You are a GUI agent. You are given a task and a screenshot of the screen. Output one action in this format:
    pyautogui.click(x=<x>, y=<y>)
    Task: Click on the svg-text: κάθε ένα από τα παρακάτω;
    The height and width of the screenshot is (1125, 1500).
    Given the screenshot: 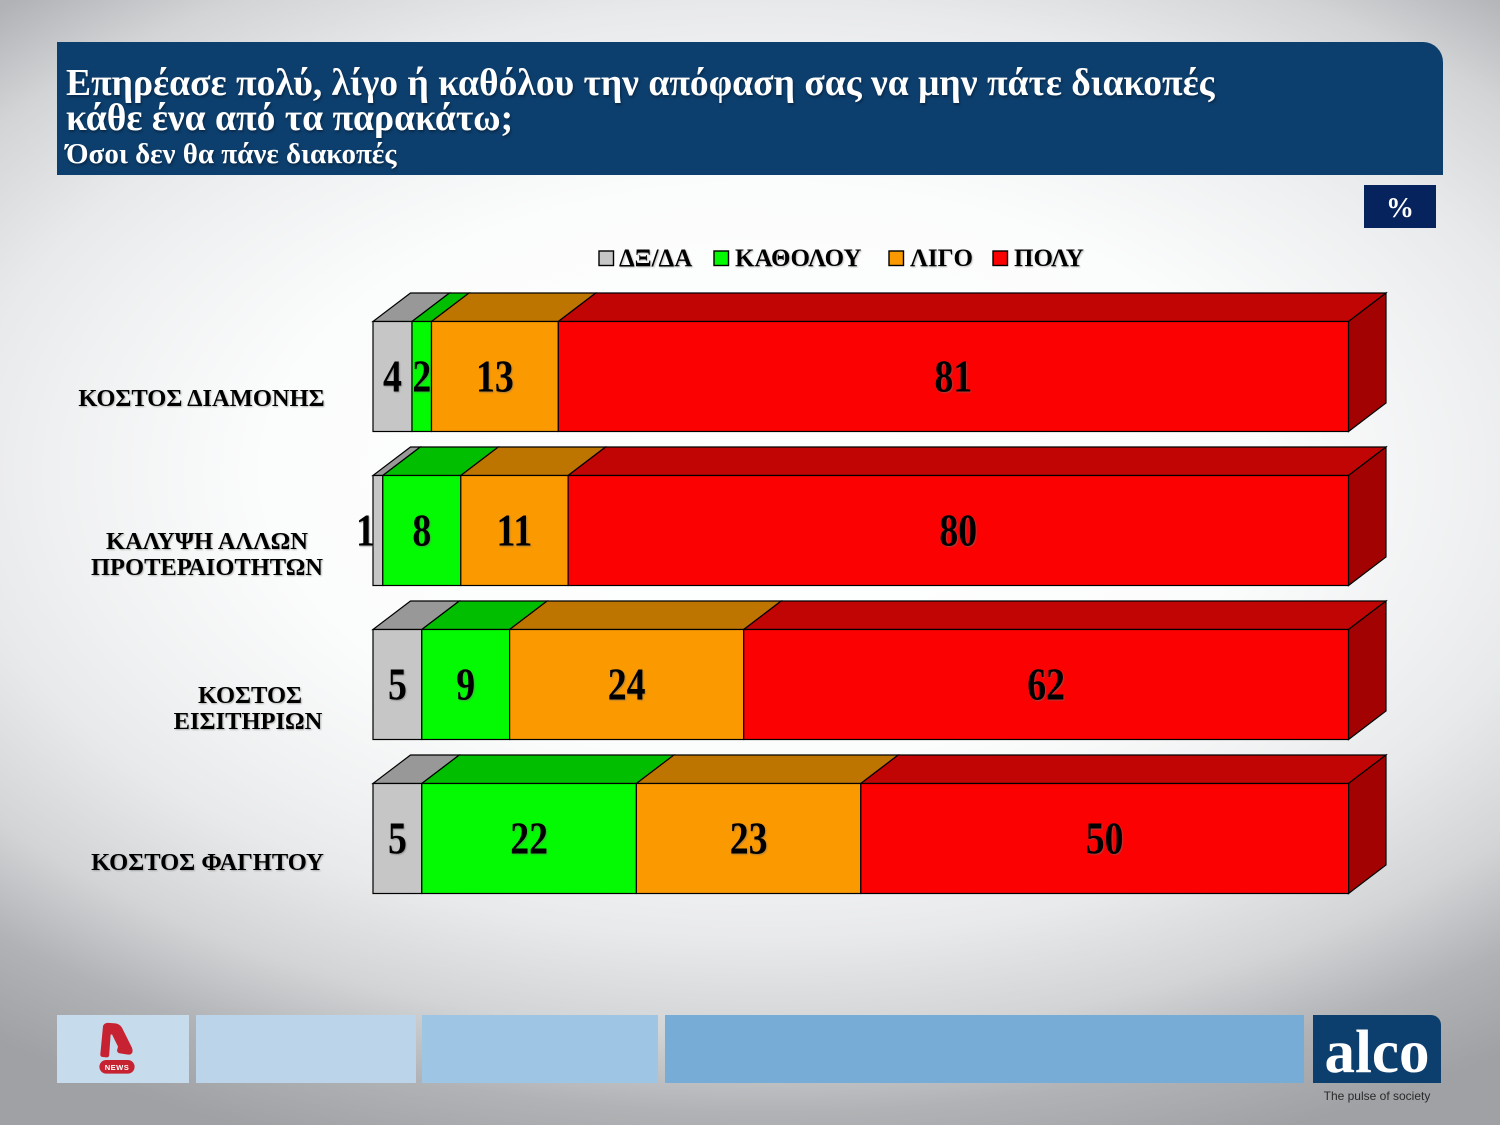 What is the action you would take?
    pyautogui.click(x=289, y=118)
    